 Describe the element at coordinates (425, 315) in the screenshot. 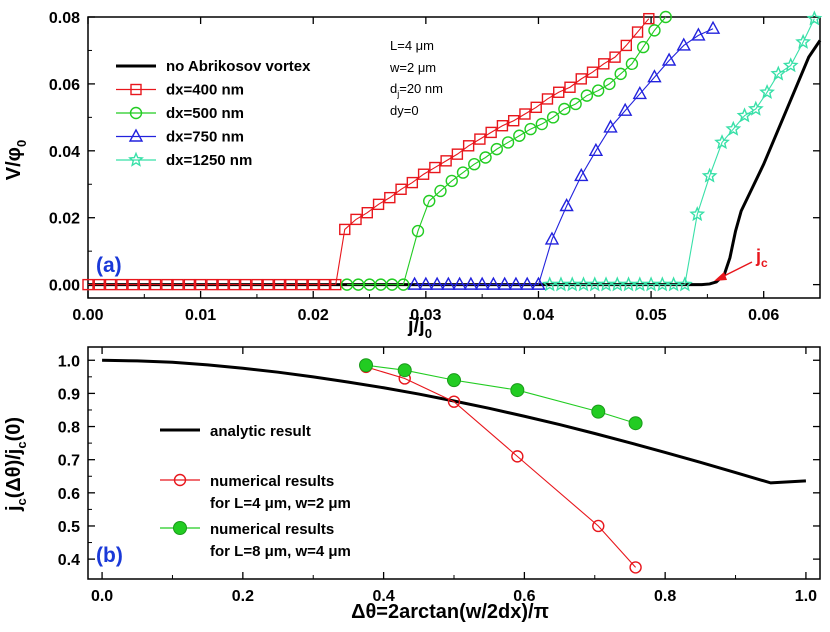

I see `x-tick-label: 0.03` at that location.